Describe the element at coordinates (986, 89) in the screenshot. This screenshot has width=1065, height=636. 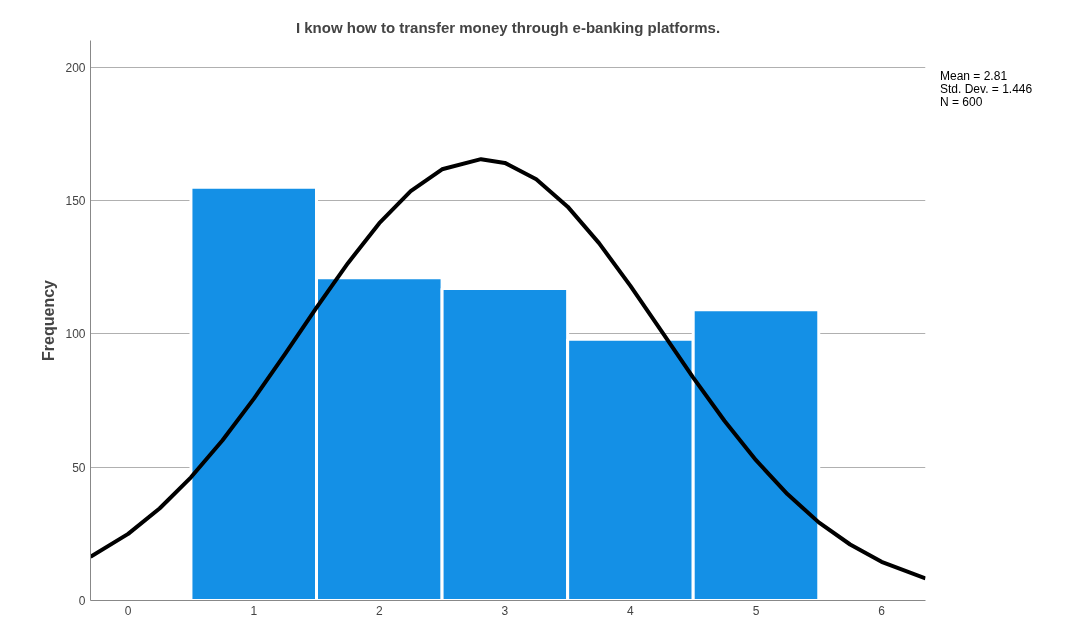
I see `text: Std. Dev. = 1.446` at that location.